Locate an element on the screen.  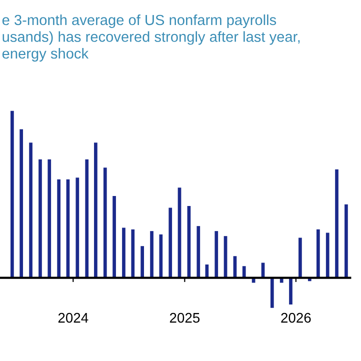
x-tick-label: 2024 is located at coordinates (73, 317).